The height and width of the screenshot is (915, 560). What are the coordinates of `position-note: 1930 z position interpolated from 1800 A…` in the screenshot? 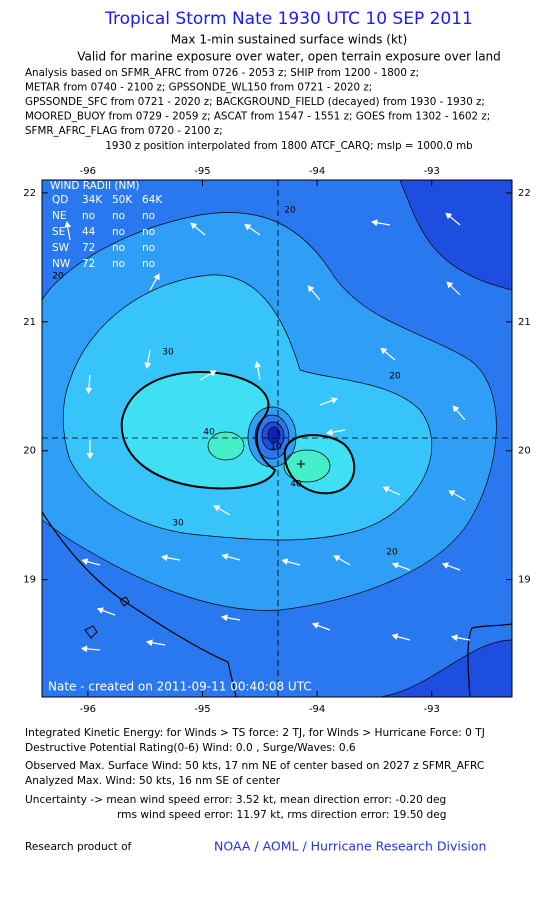 It's located at (288, 146).